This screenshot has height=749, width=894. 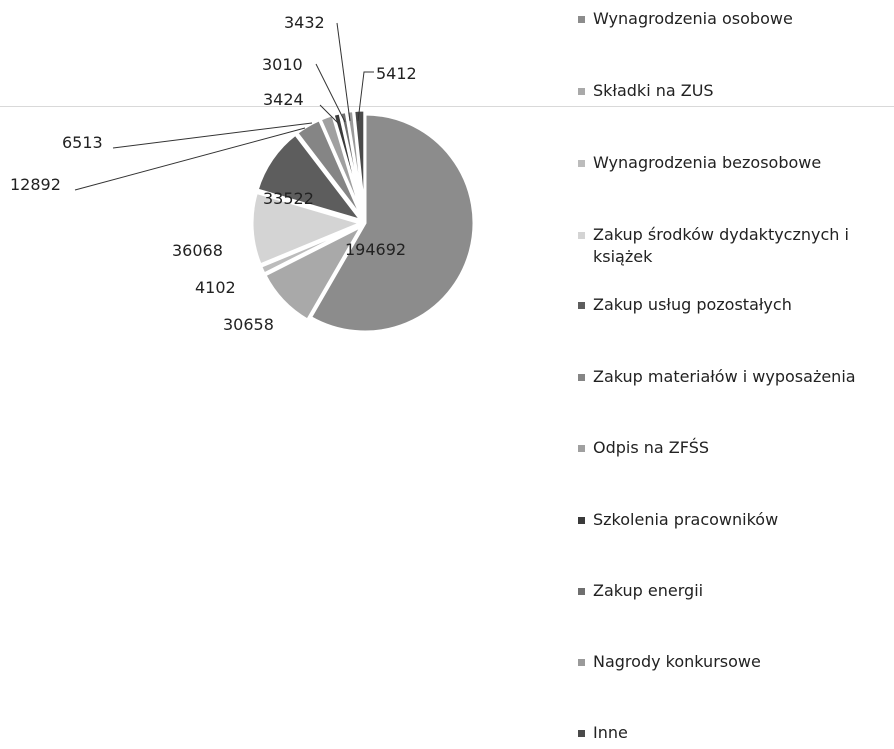 What do you see at coordinates (304, 22) in the screenshot?
I see `data-label: 3432` at bounding box center [304, 22].